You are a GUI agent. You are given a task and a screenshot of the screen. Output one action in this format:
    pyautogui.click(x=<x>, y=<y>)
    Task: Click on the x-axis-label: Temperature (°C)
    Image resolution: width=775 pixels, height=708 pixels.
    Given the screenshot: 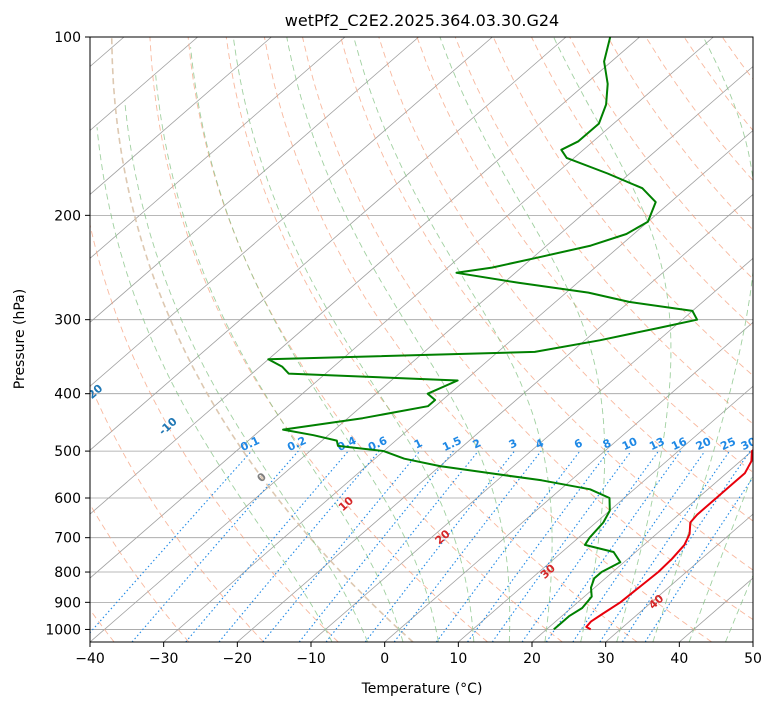 What is the action you would take?
    pyautogui.click(x=422, y=689)
    